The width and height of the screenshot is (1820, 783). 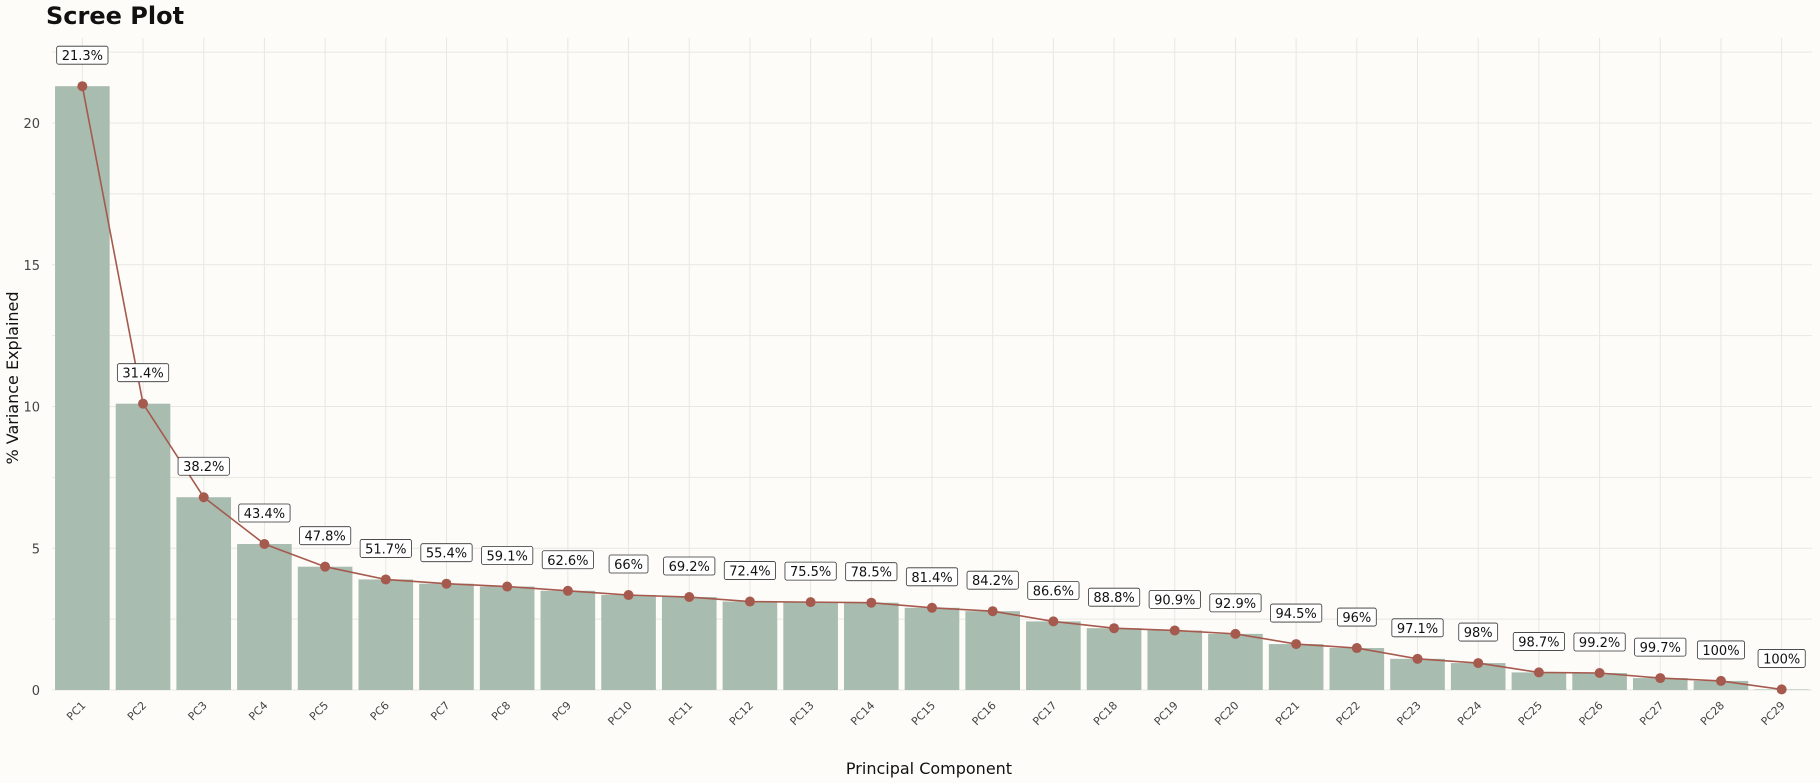 I want to click on data-label-text: 43.4%, so click(x=264, y=514).